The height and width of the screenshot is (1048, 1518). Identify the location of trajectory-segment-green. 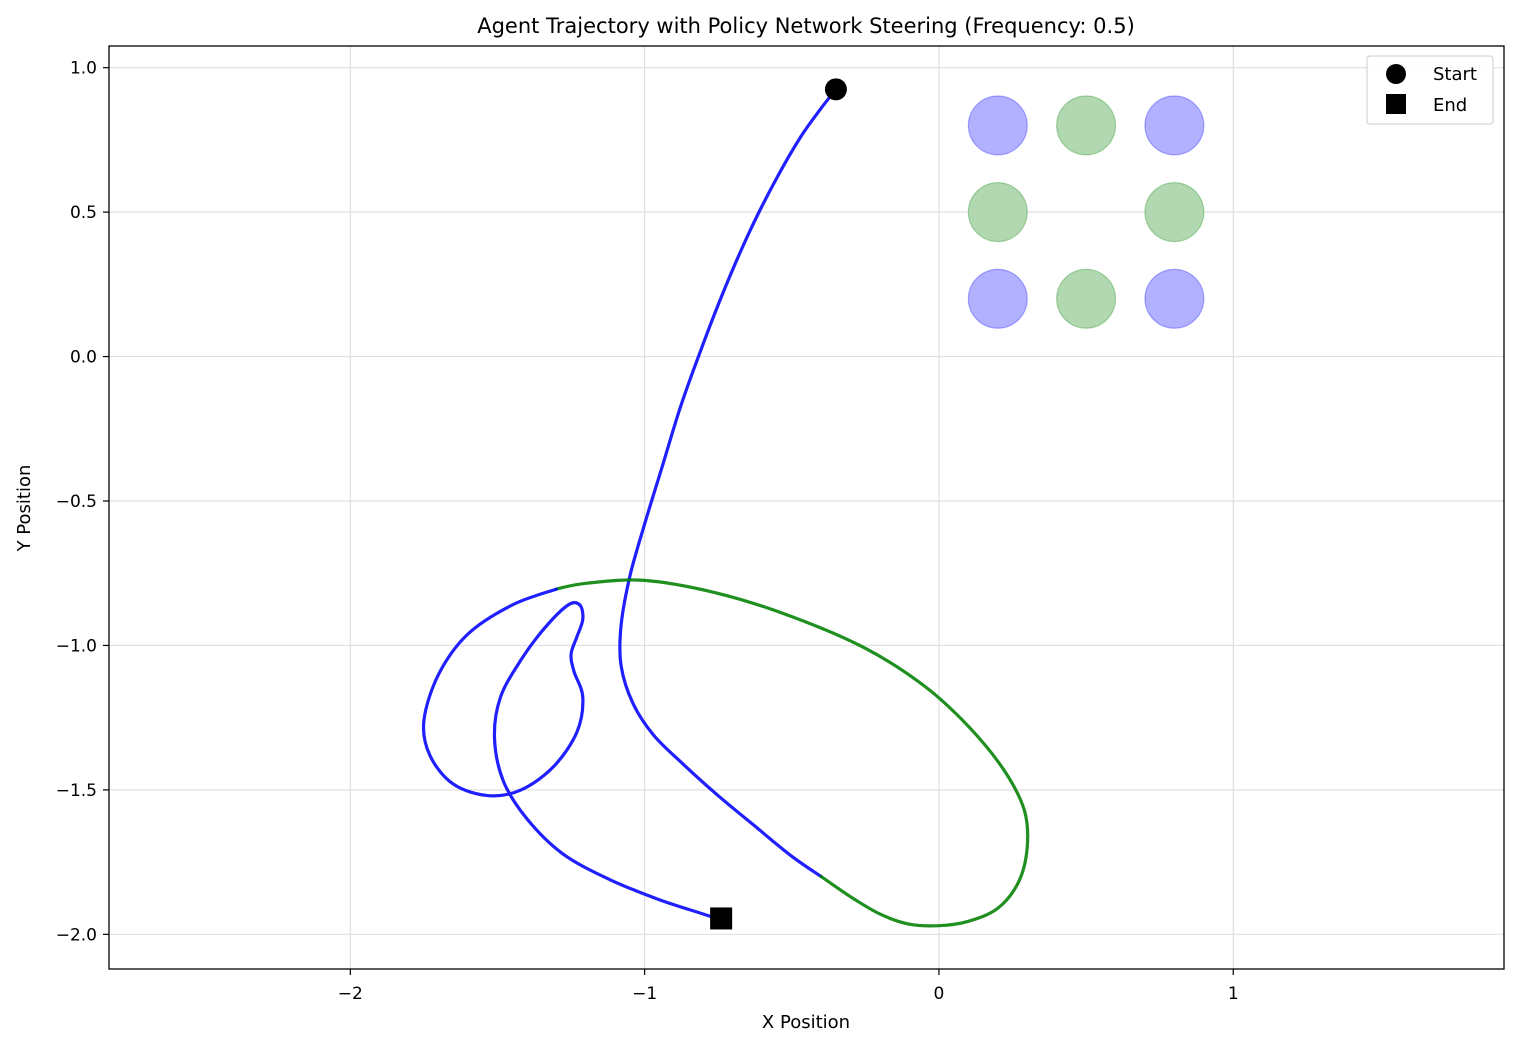
(792, 753).